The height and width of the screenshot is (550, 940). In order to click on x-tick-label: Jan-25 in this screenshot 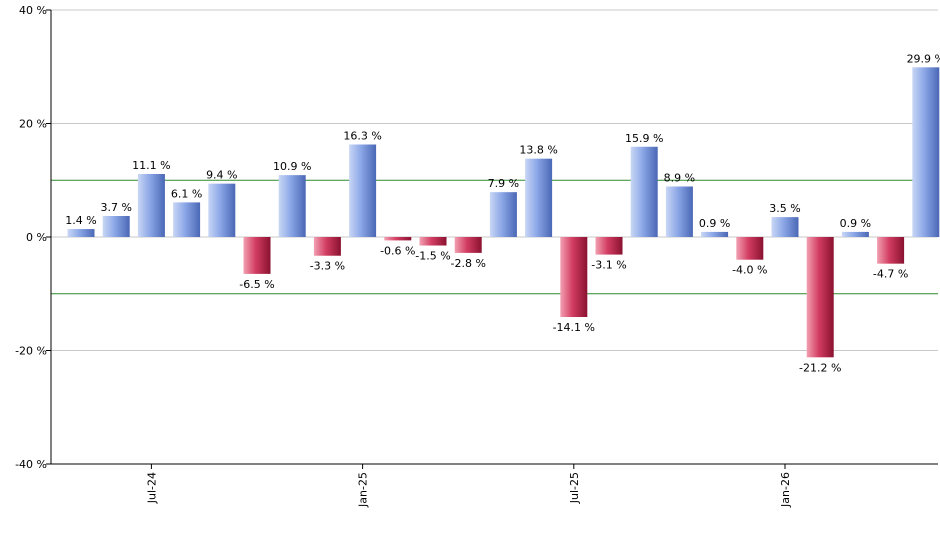, I will do `click(363, 490)`.